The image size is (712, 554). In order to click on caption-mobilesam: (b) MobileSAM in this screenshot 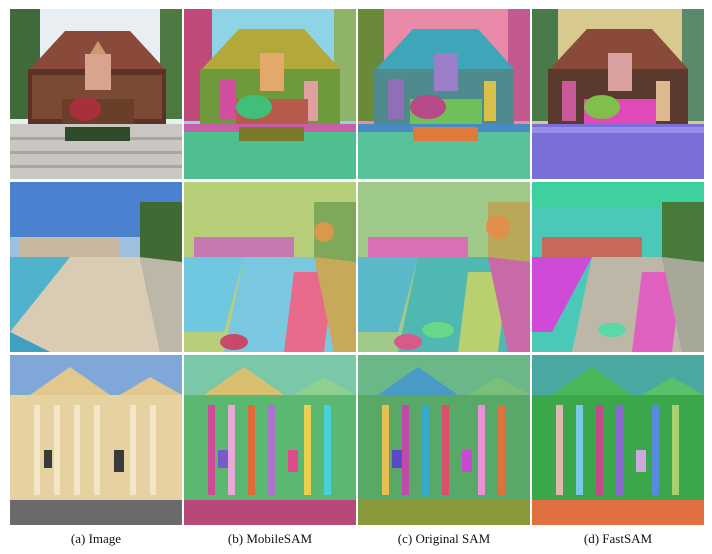, I will do `click(270, 538)`.